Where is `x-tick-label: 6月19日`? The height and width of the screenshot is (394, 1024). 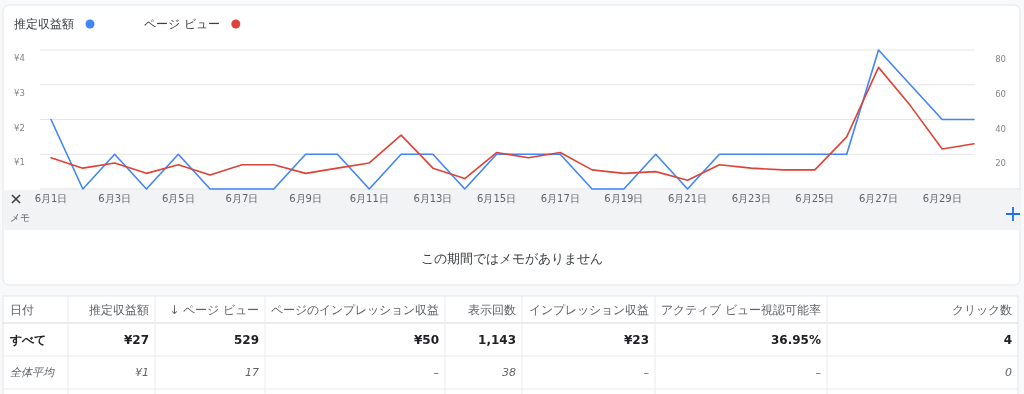 x-tick-label: 6月19日 is located at coordinates (624, 198).